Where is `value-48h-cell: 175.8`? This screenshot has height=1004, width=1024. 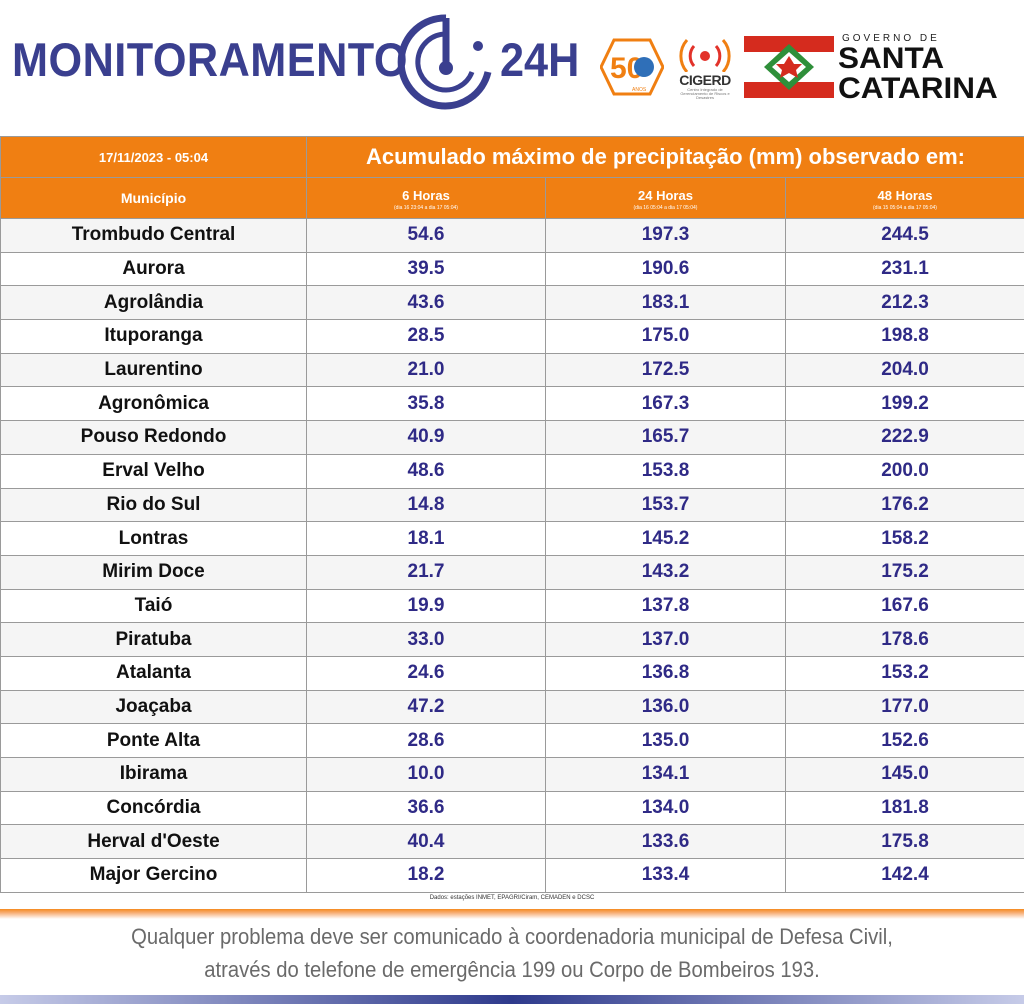 value-48h-cell: 175.8 is located at coordinates (904, 842).